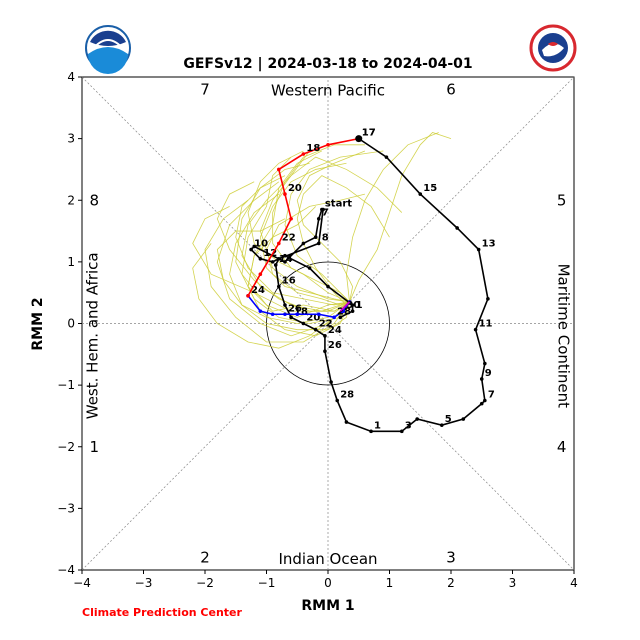  What do you see at coordinates (390, 583) in the screenshot?
I see `x-tick-label: 1` at bounding box center [390, 583].